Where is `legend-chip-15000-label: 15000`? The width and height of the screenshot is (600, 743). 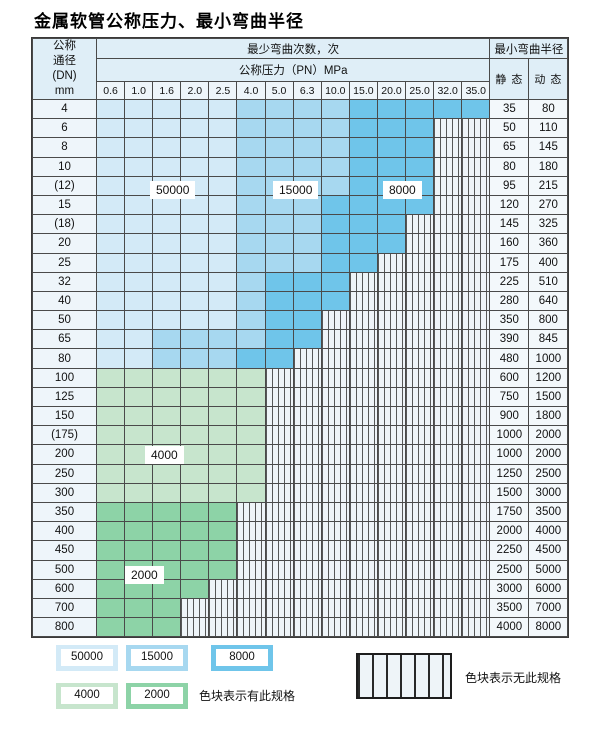
legend-chip-15000-label: 15000 is located at coordinates (157, 657).